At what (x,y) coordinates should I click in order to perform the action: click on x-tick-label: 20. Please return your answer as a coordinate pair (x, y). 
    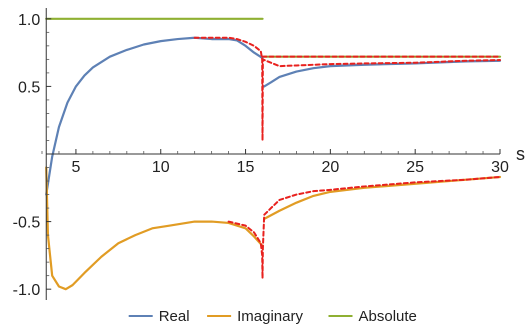
    Looking at the image, I should click on (330, 167).